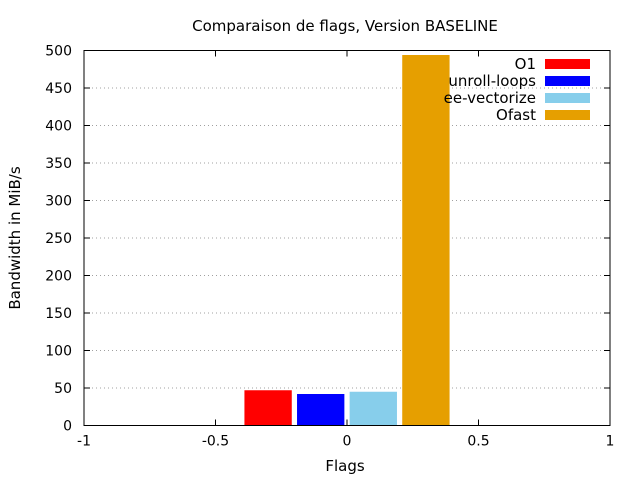  Describe the element at coordinates (58, 127) in the screenshot. I see `y-tick-label: 400` at that location.